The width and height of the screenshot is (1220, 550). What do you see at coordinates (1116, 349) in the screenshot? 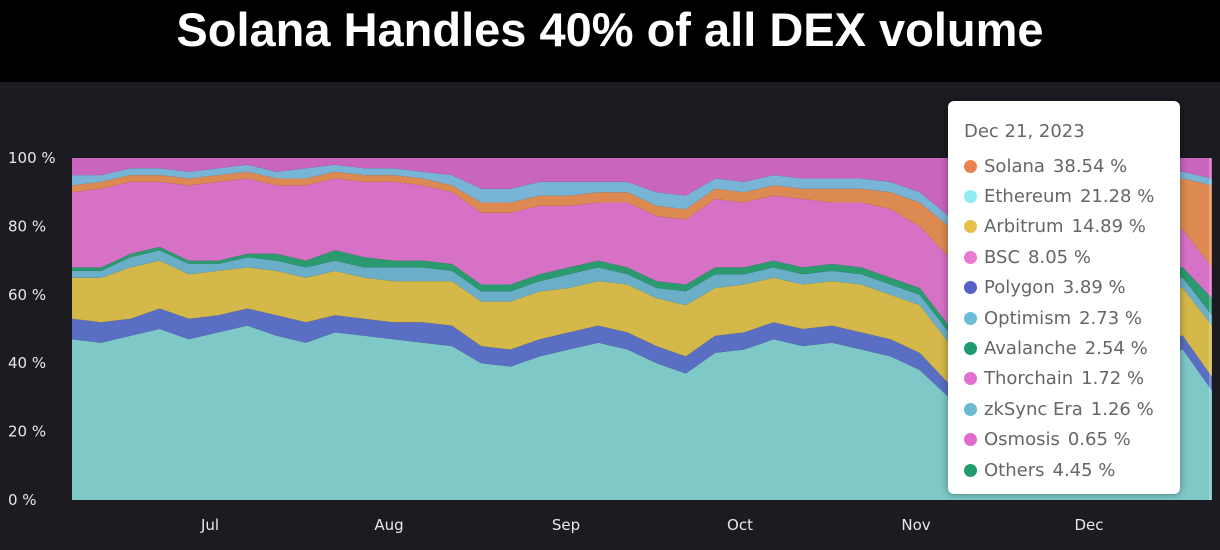
I see `tooltip-series-value: 2.54 %` at bounding box center [1116, 349].